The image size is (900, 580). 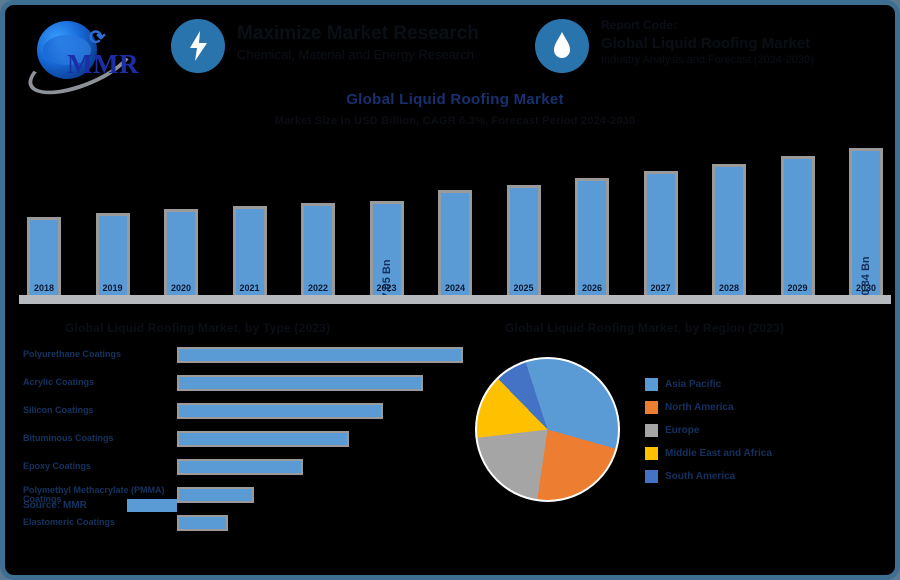 What do you see at coordinates (455, 99) in the screenshot?
I see `chart-title: Global Liquid Roofing Market` at bounding box center [455, 99].